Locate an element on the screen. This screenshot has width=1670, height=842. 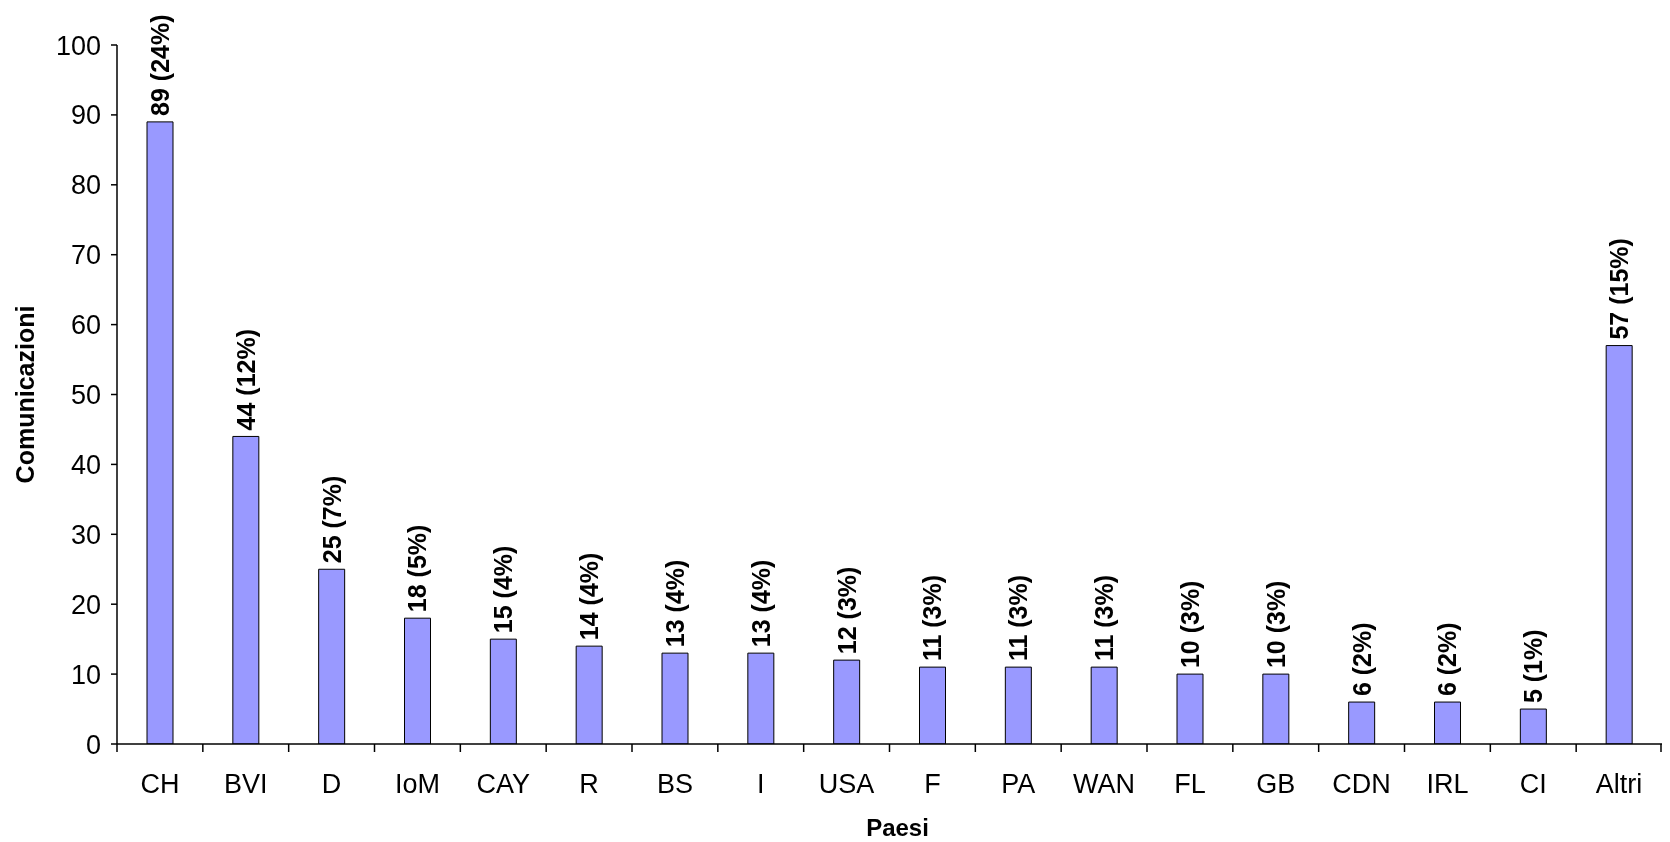
y-tick-label: 20 is located at coordinates (85, 604).